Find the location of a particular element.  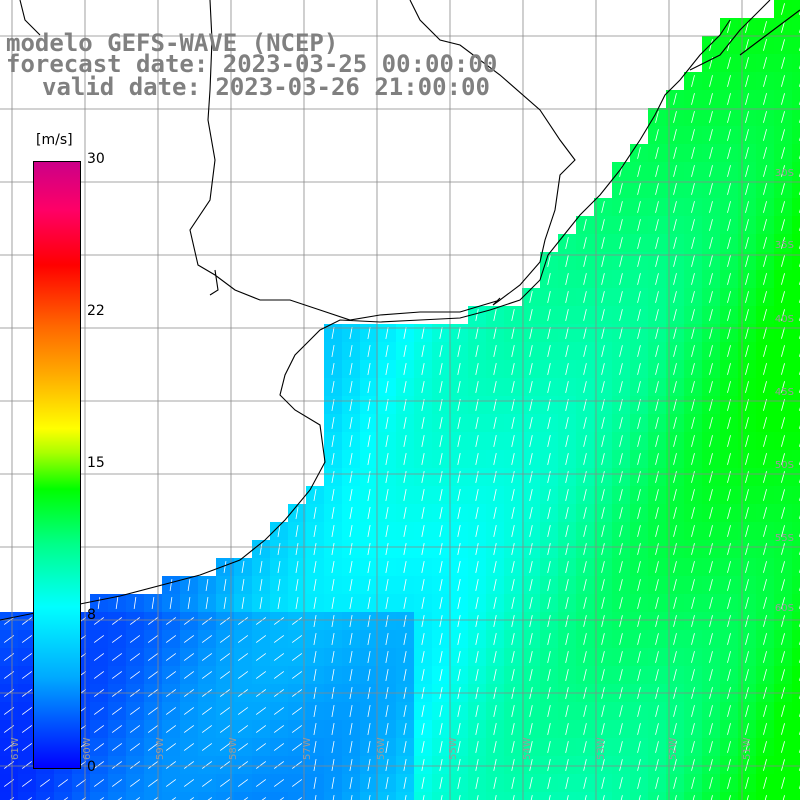

colorbar-tick: 15 is located at coordinates (96, 463).